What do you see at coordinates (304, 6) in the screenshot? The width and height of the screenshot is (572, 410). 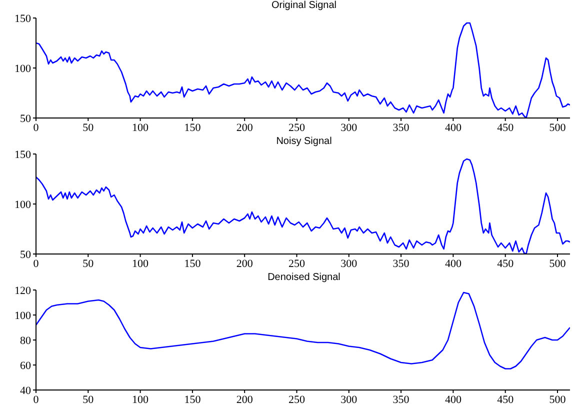 I see `chart-title: Original Signal` at bounding box center [304, 6].